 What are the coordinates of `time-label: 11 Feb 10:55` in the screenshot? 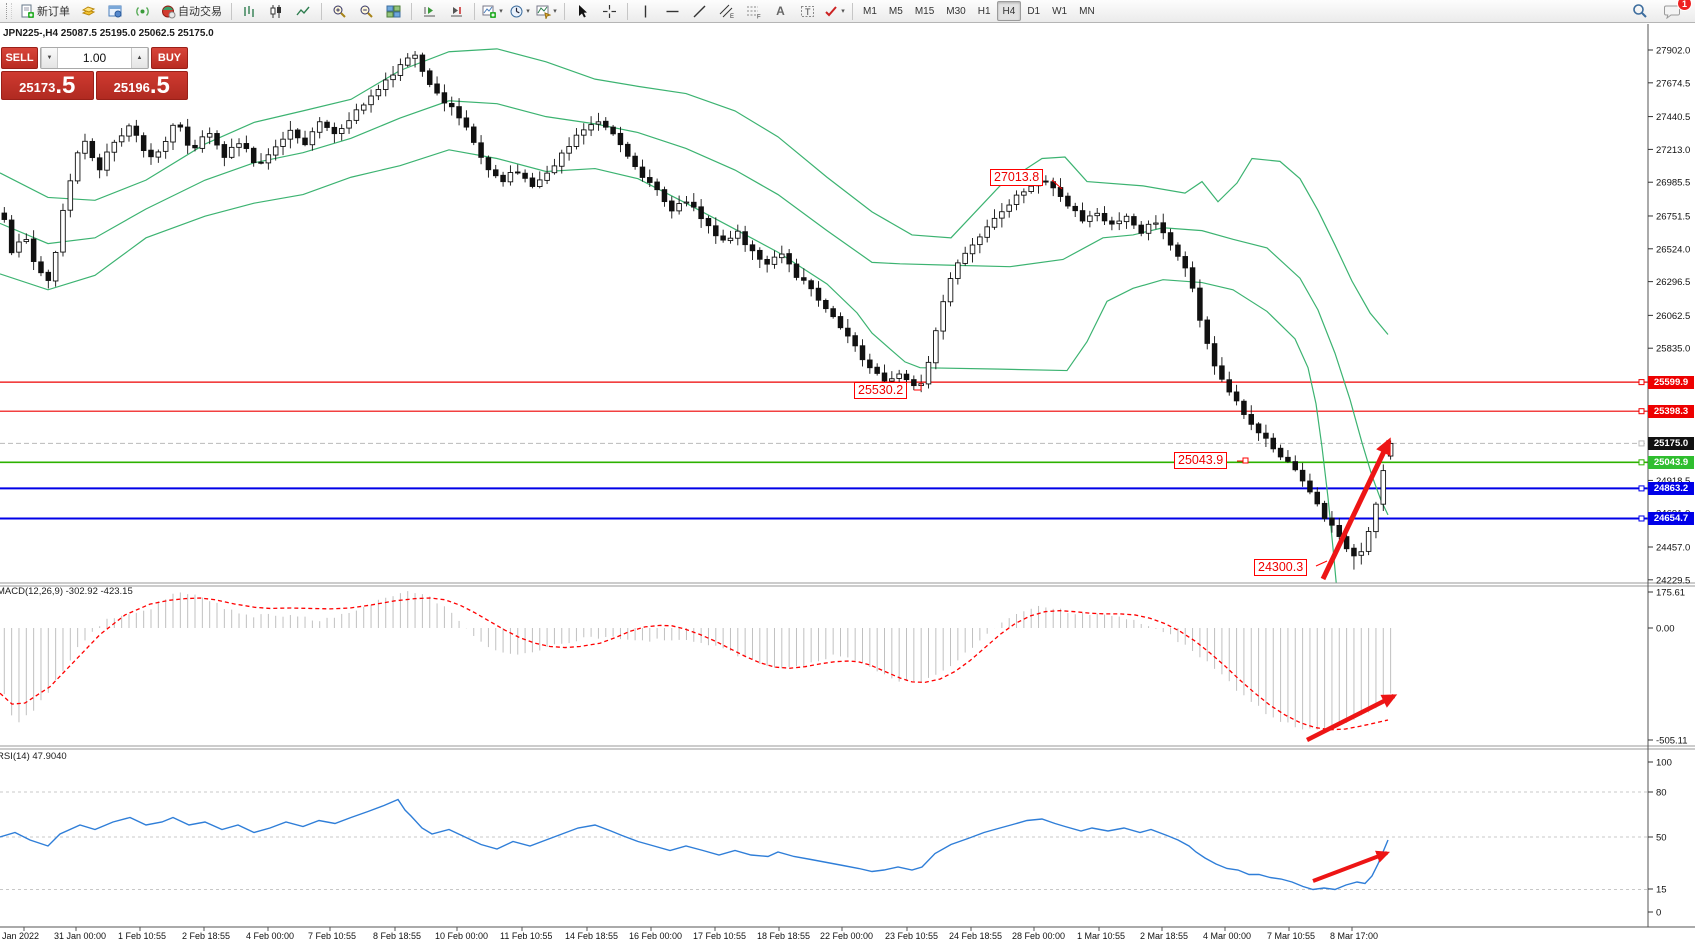 It's located at (526, 936).